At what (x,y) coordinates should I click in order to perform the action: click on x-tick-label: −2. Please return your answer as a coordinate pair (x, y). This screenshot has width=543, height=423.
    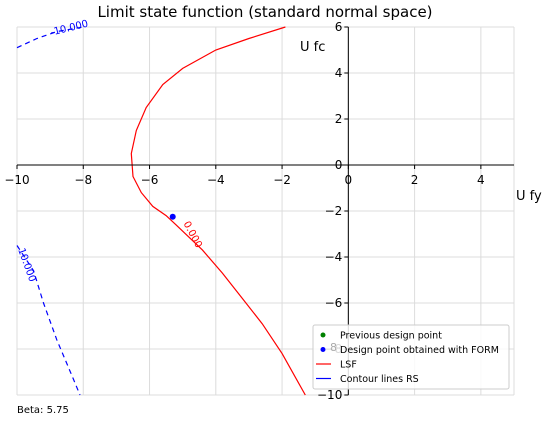
    Looking at the image, I should click on (282, 180).